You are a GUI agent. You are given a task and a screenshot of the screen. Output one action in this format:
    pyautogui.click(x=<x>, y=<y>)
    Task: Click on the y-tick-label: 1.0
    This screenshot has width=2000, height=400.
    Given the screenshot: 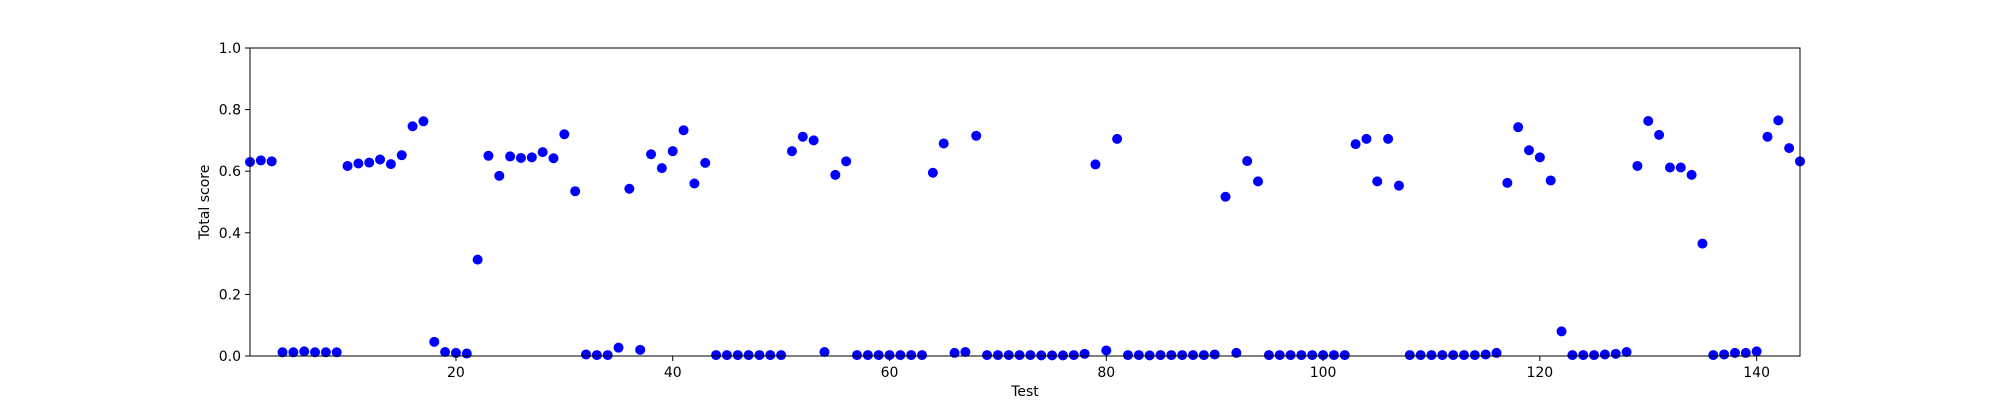 What is the action you would take?
    pyautogui.click(x=230, y=49)
    